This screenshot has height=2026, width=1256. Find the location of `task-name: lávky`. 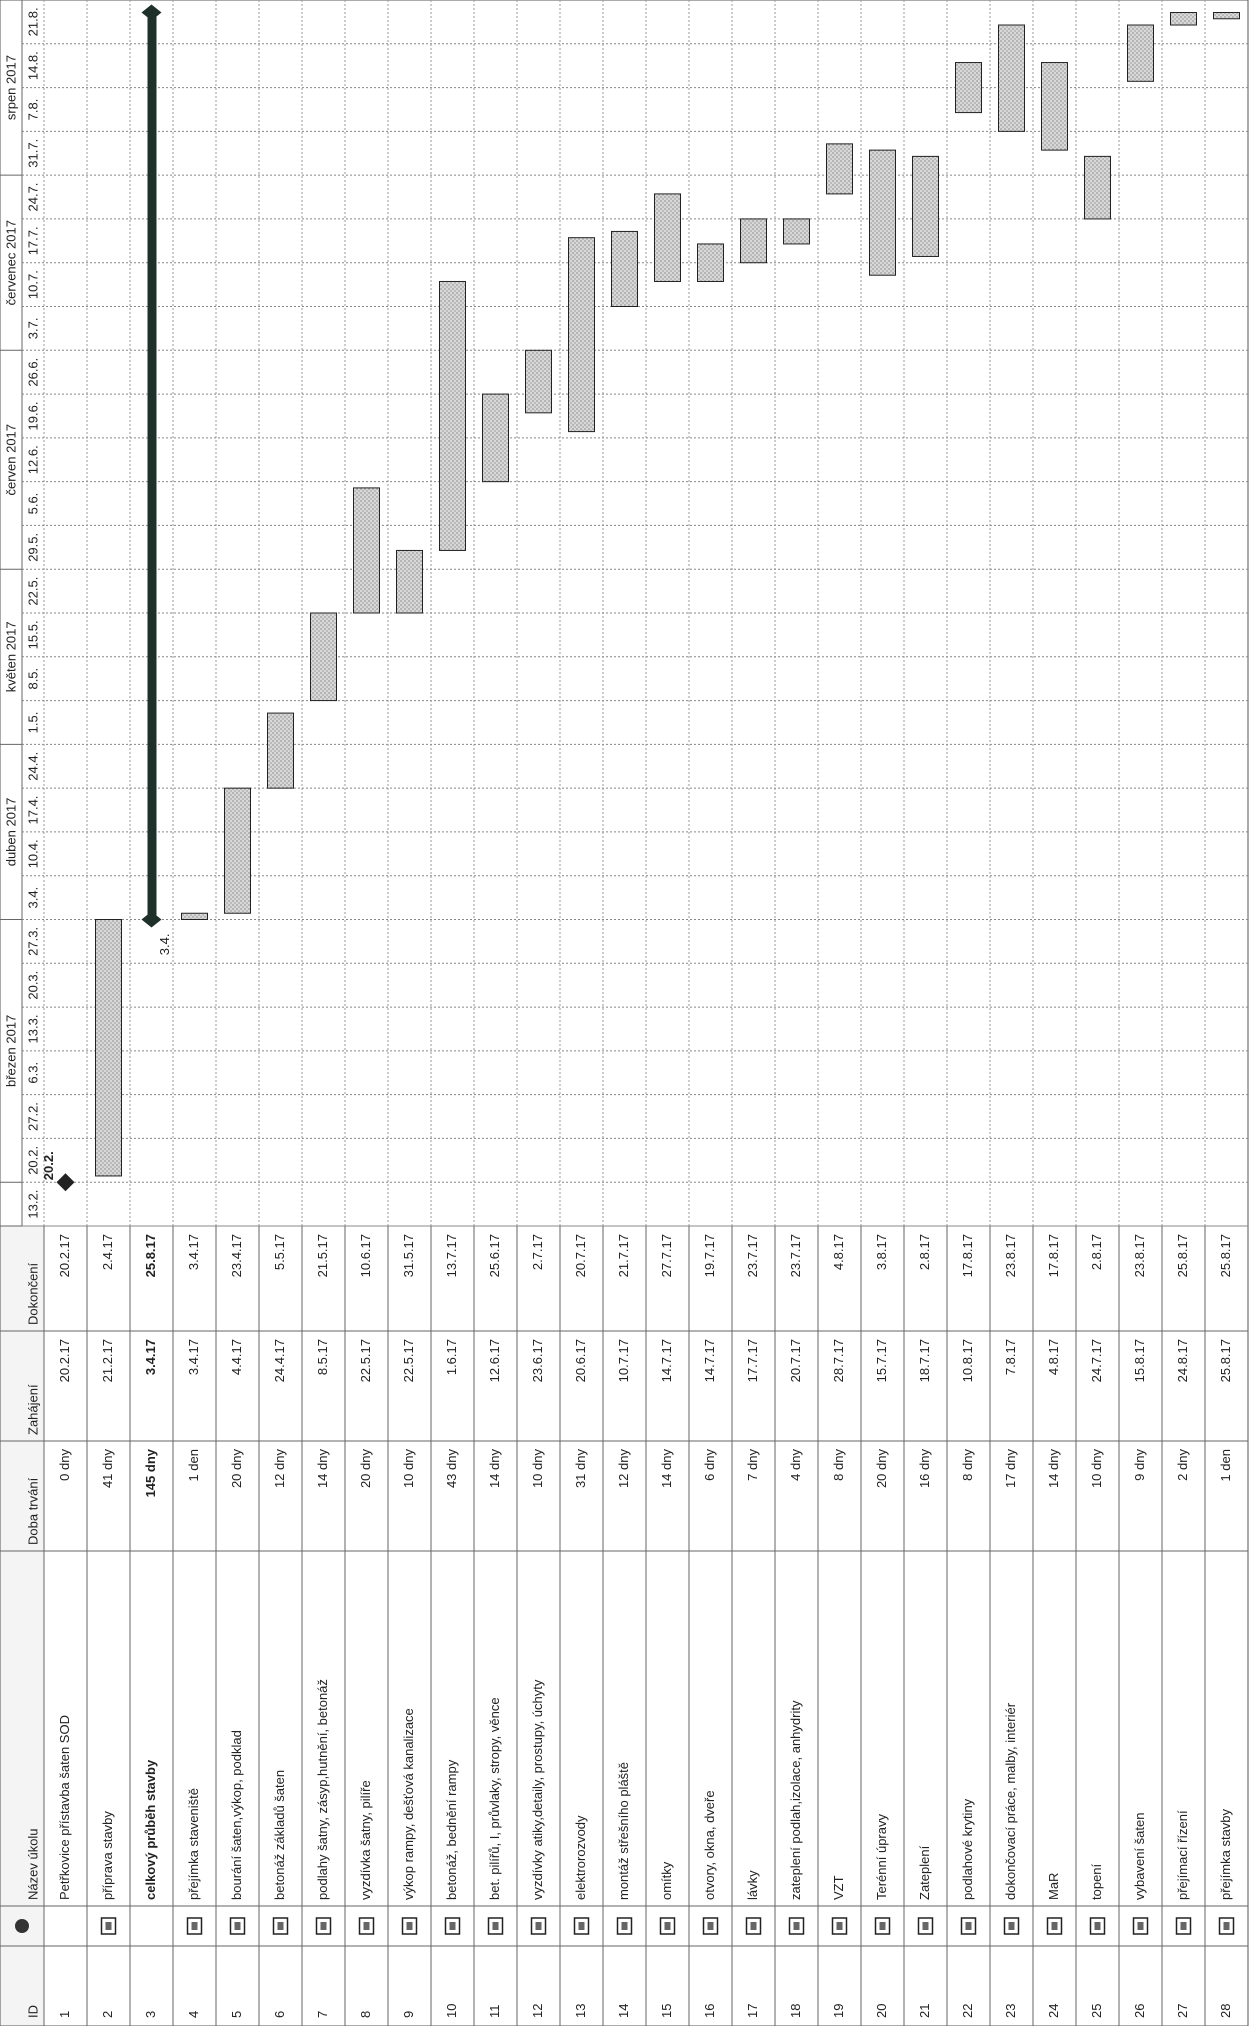

task-name: lávky is located at coordinates (752, 1885).